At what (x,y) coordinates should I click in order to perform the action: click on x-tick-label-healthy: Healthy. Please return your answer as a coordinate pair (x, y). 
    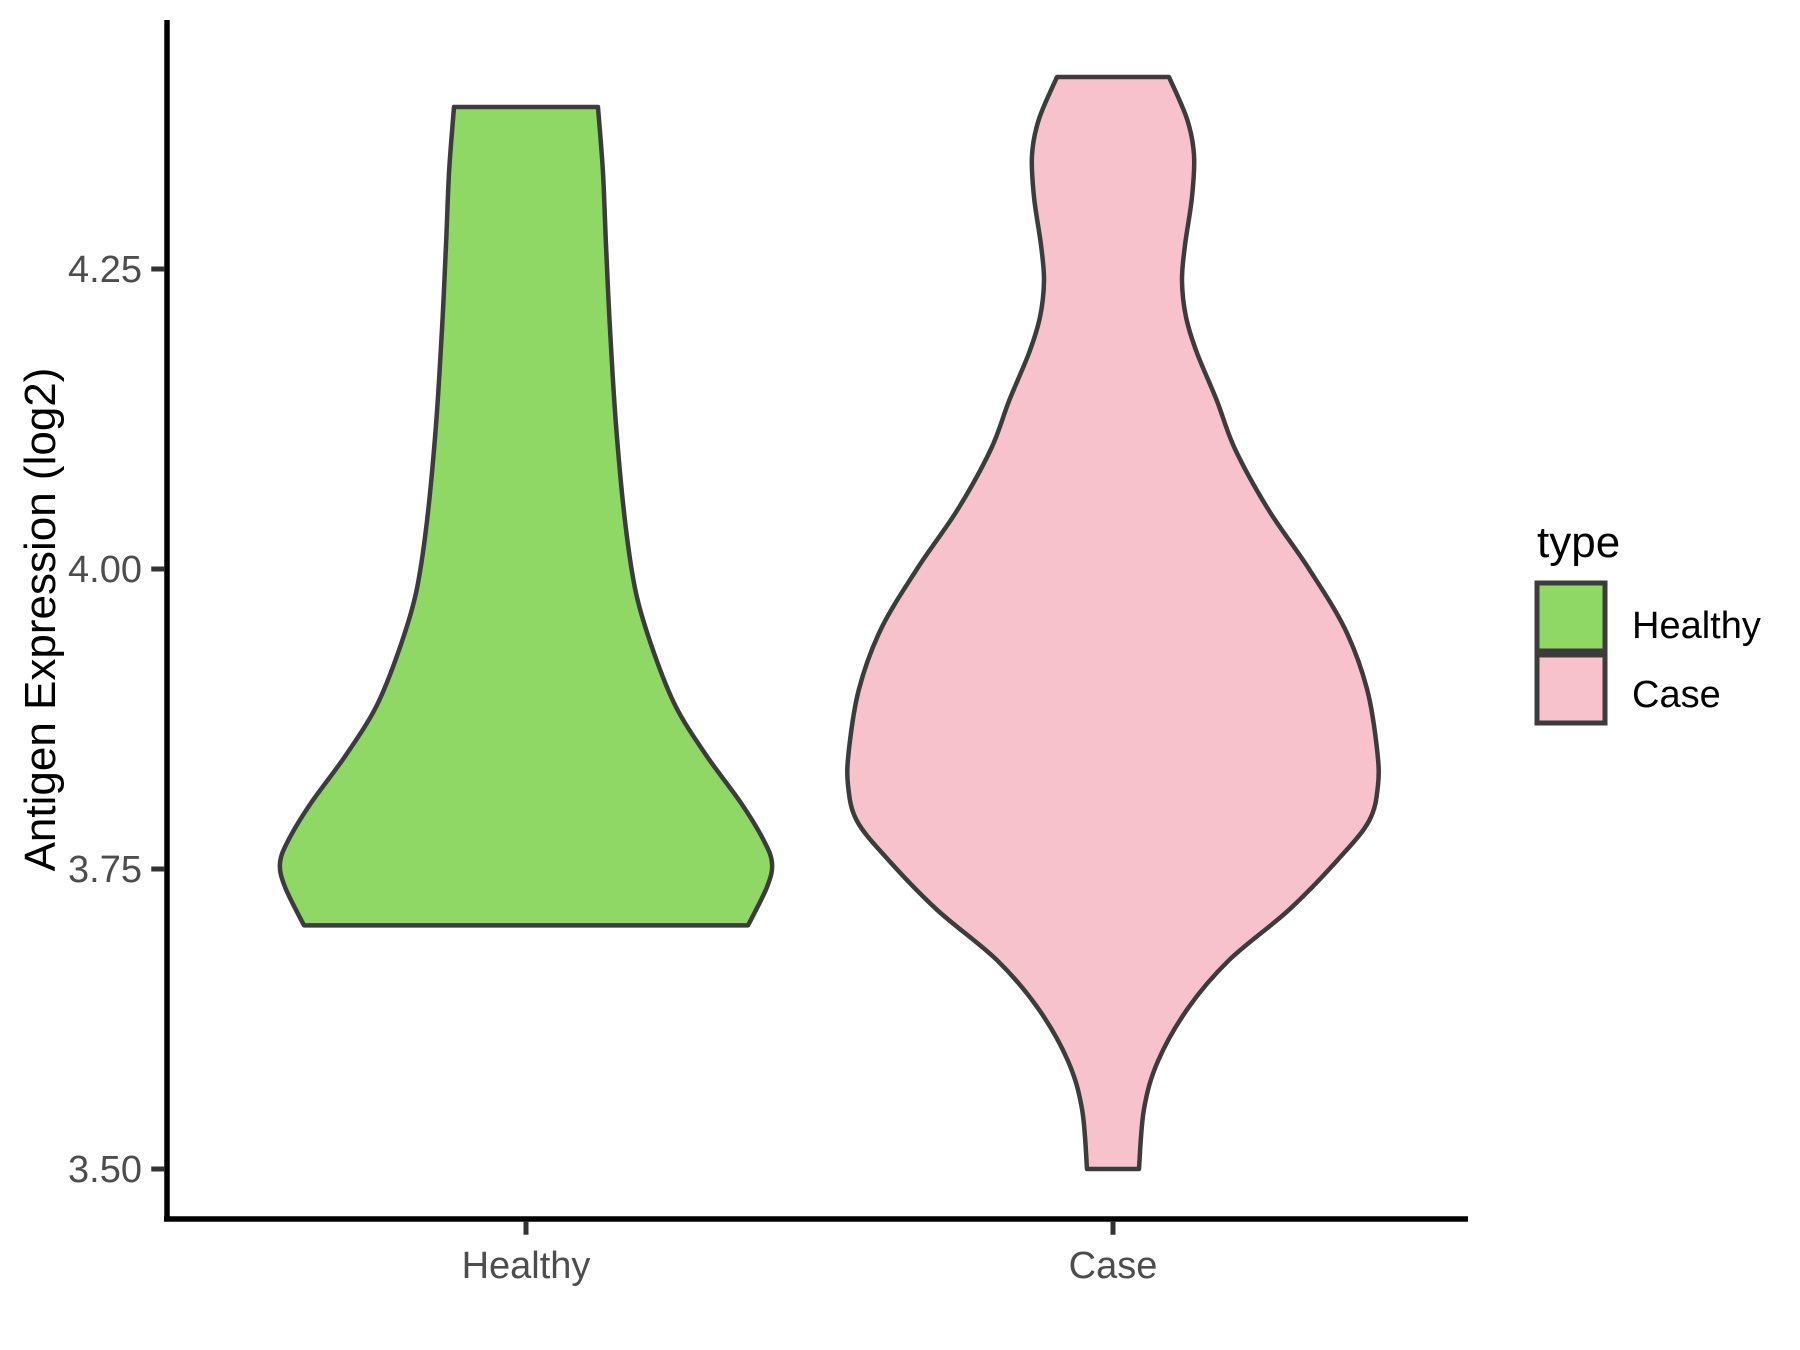
    Looking at the image, I should click on (526, 1266).